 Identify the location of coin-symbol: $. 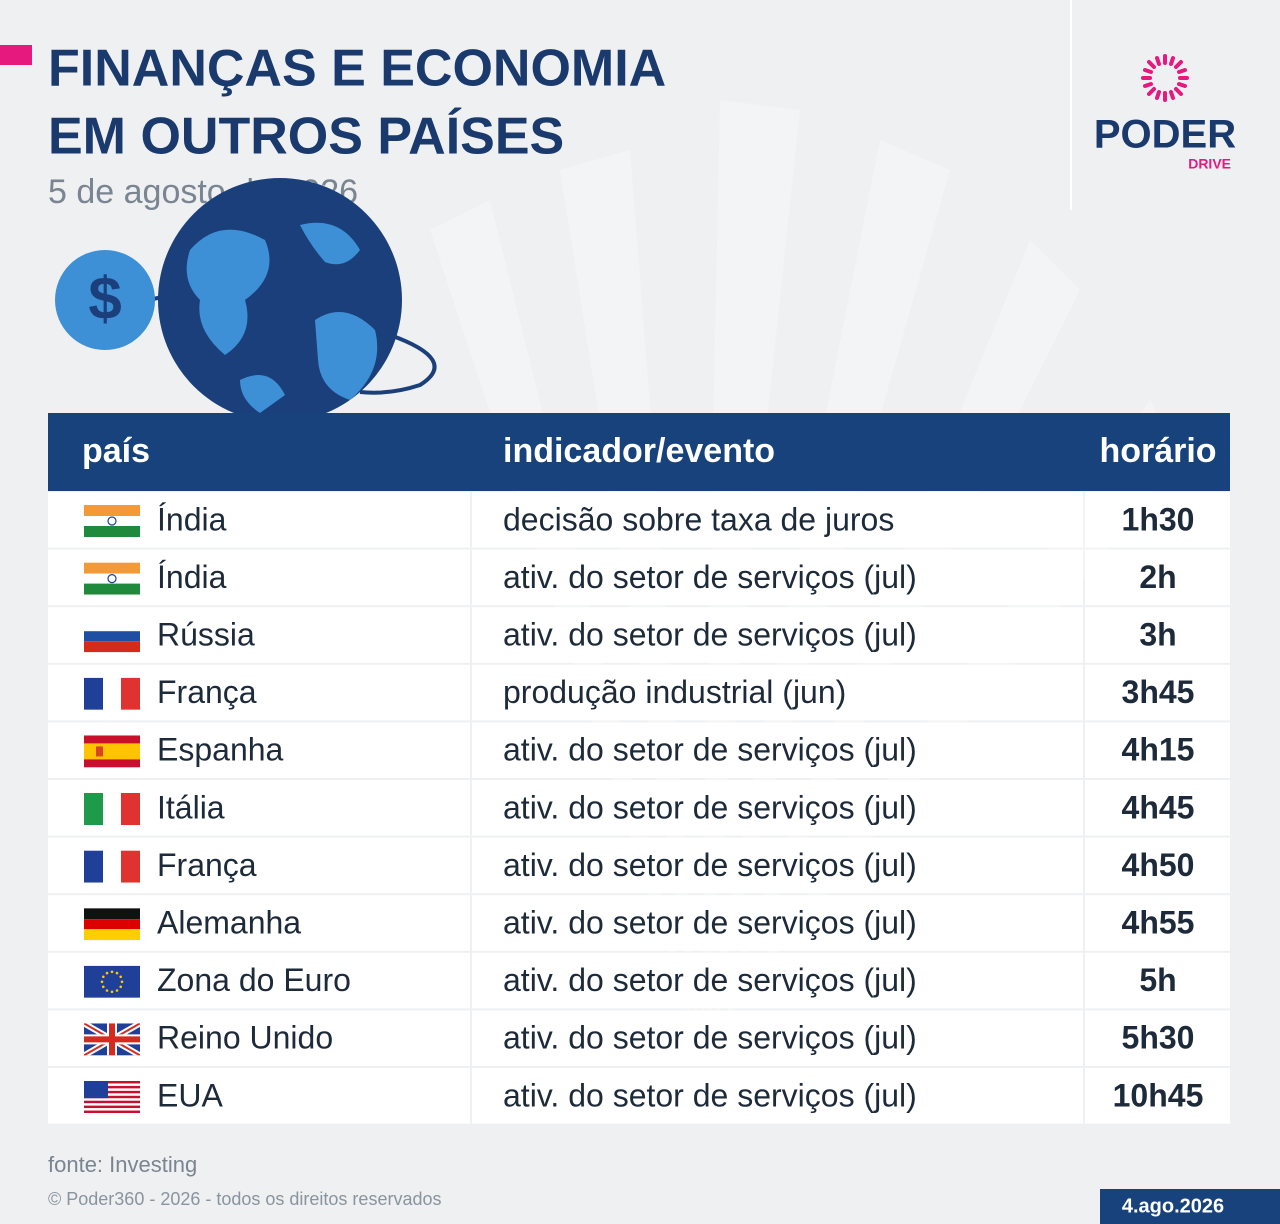
(104, 298).